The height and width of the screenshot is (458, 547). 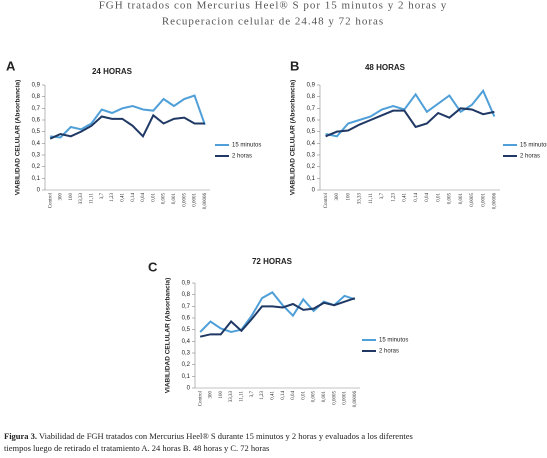 What do you see at coordinates (385, 67) in the screenshot?
I see `chart-title: 48 HORAS` at bounding box center [385, 67].